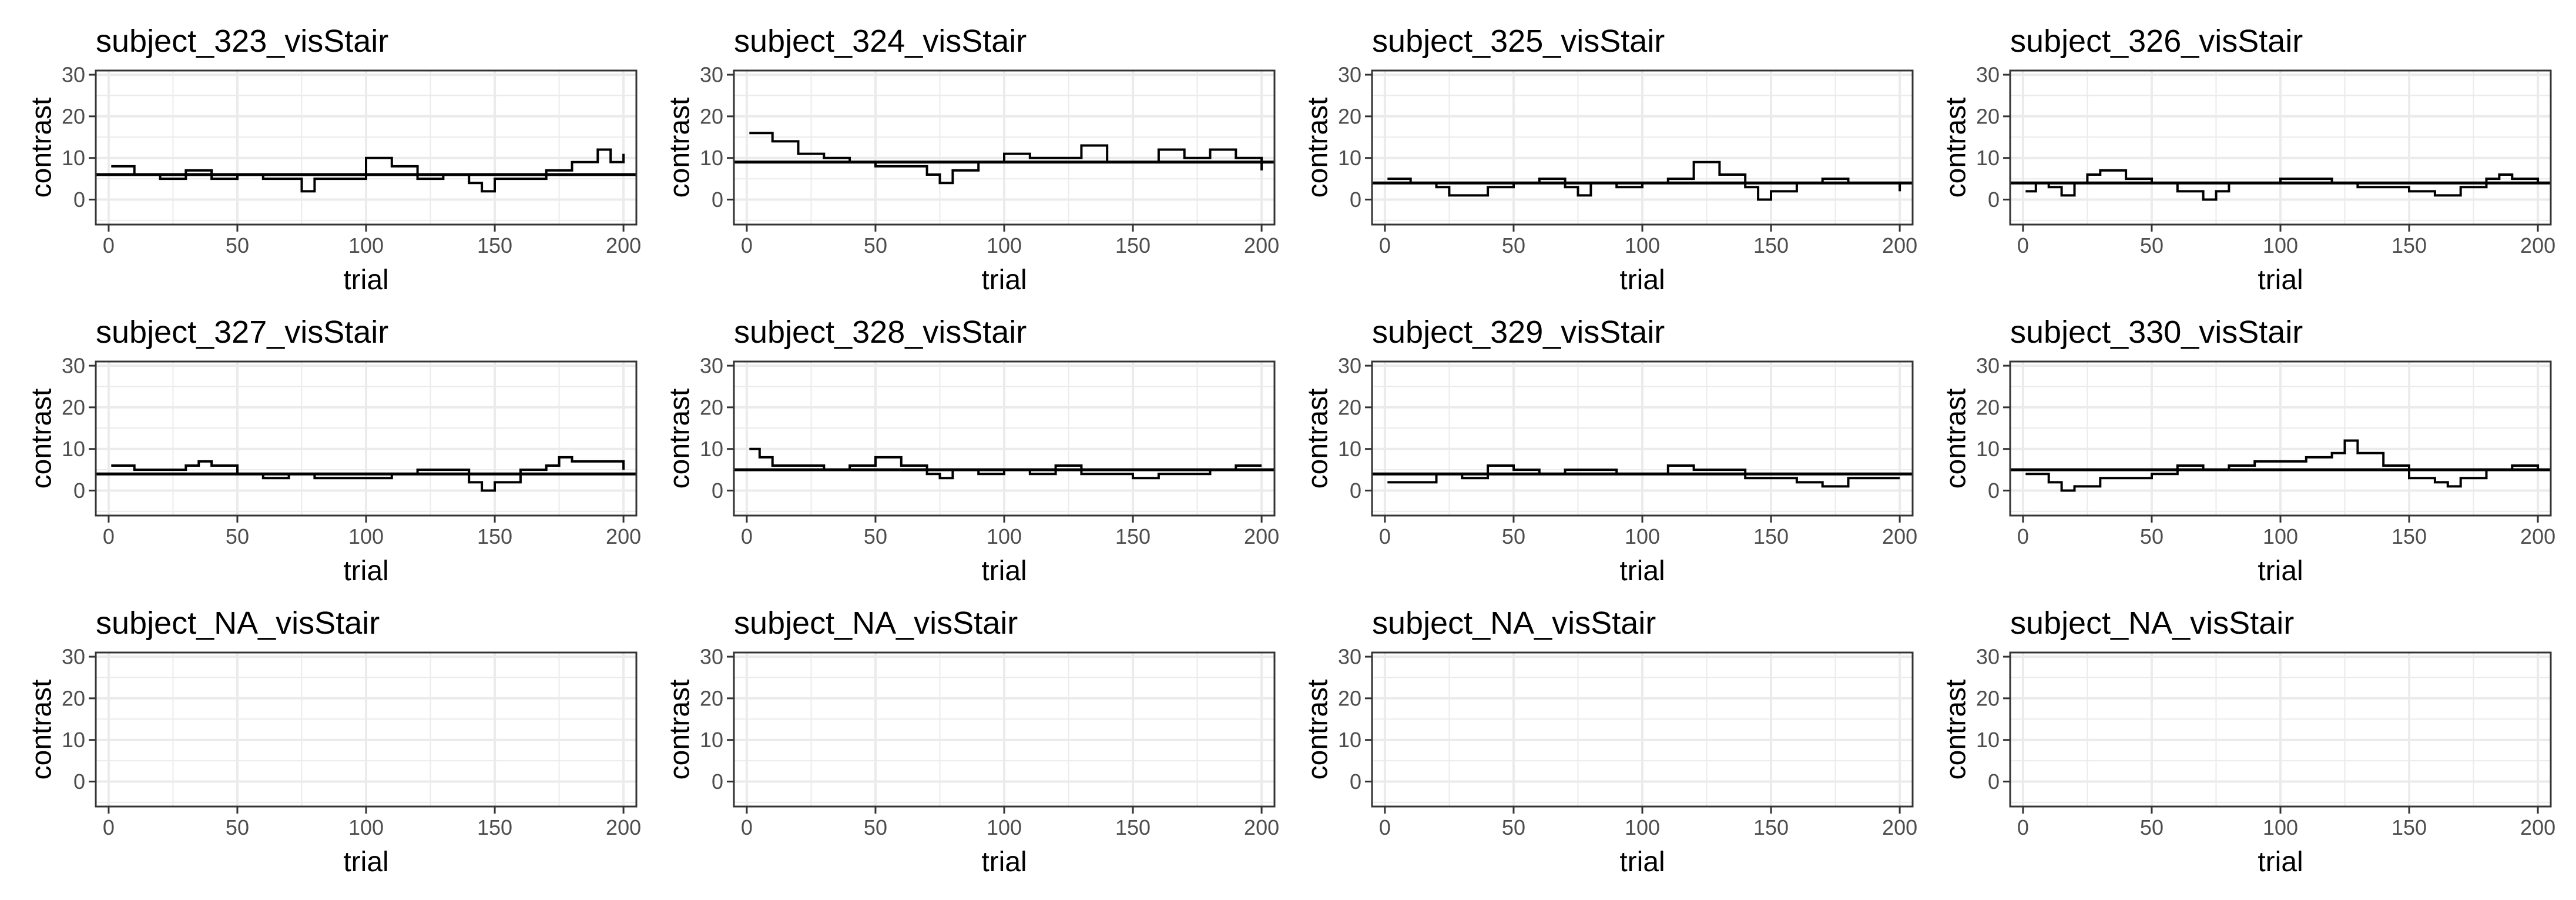  Describe the element at coordinates (242, 332) in the screenshot. I see `panel-title: subject_327_visStair` at that location.